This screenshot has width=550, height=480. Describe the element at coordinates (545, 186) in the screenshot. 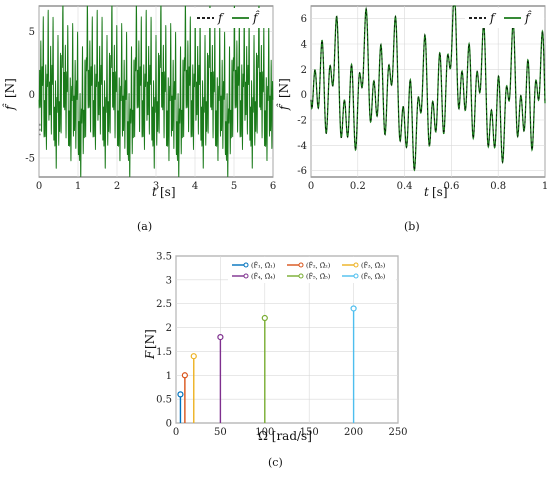

I see `panel-b-xtick-label: 1` at that location.